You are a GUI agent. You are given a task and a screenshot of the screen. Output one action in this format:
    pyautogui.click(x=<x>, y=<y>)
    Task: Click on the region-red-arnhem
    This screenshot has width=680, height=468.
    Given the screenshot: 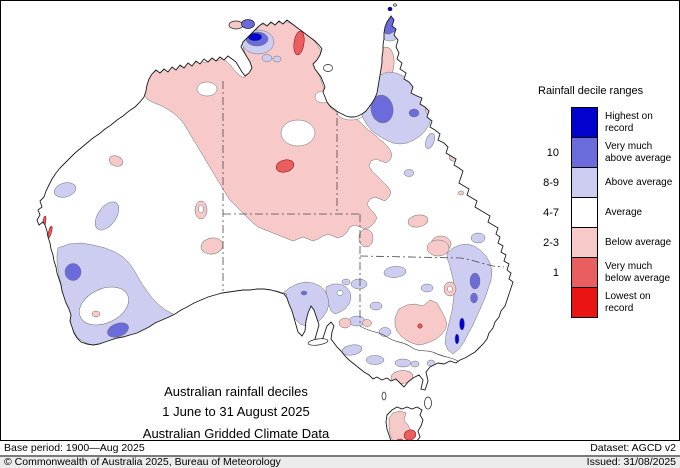 What is the action you would take?
    pyautogui.click(x=299, y=43)
    